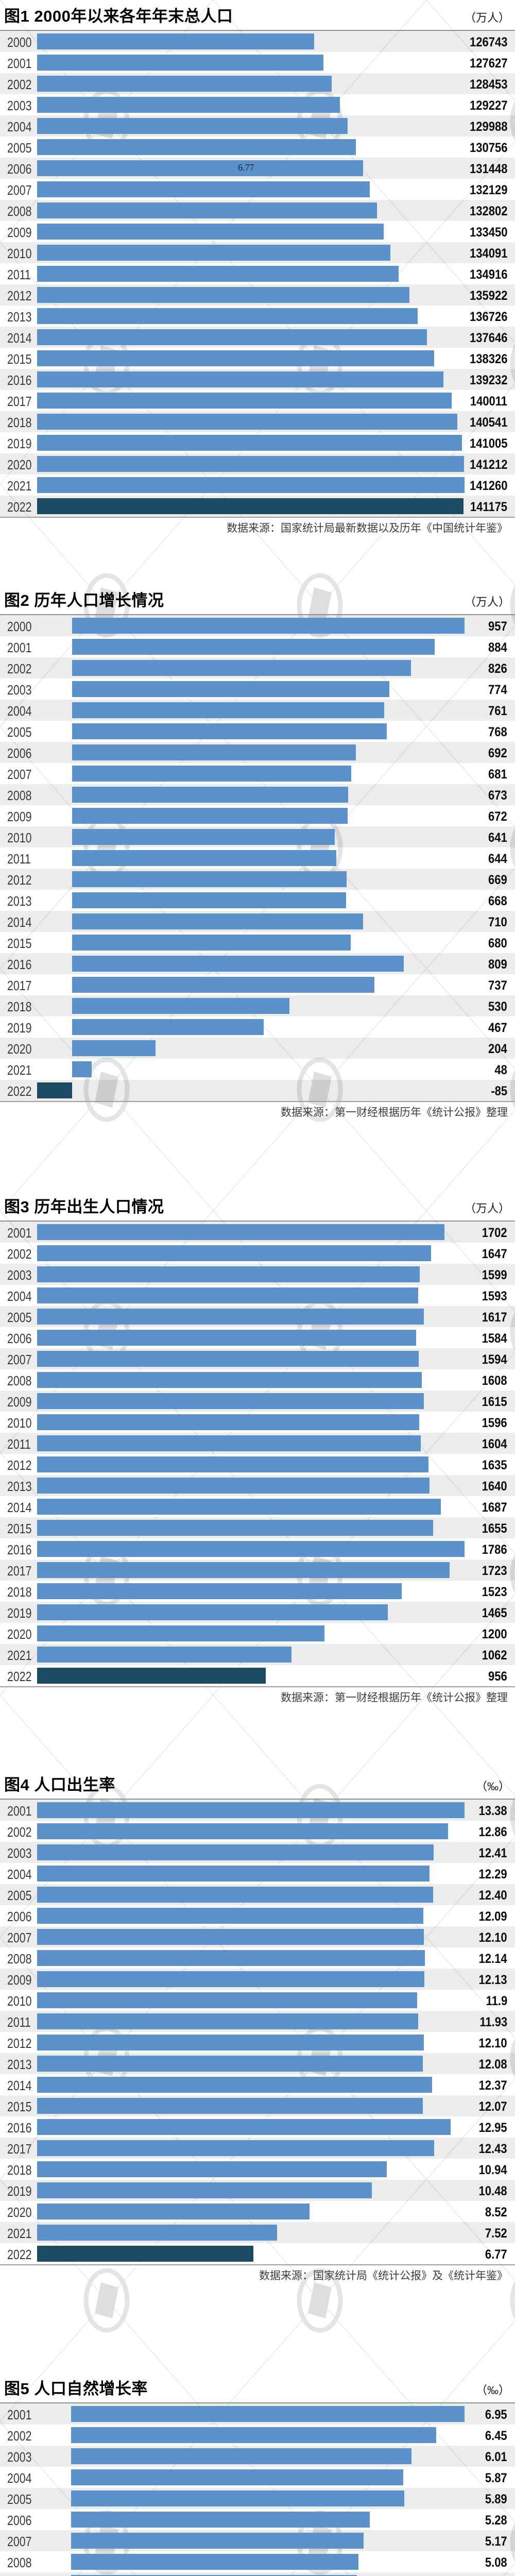 The image size is (515, 2576). I want to click on value-label: 884, so click(497, 647).